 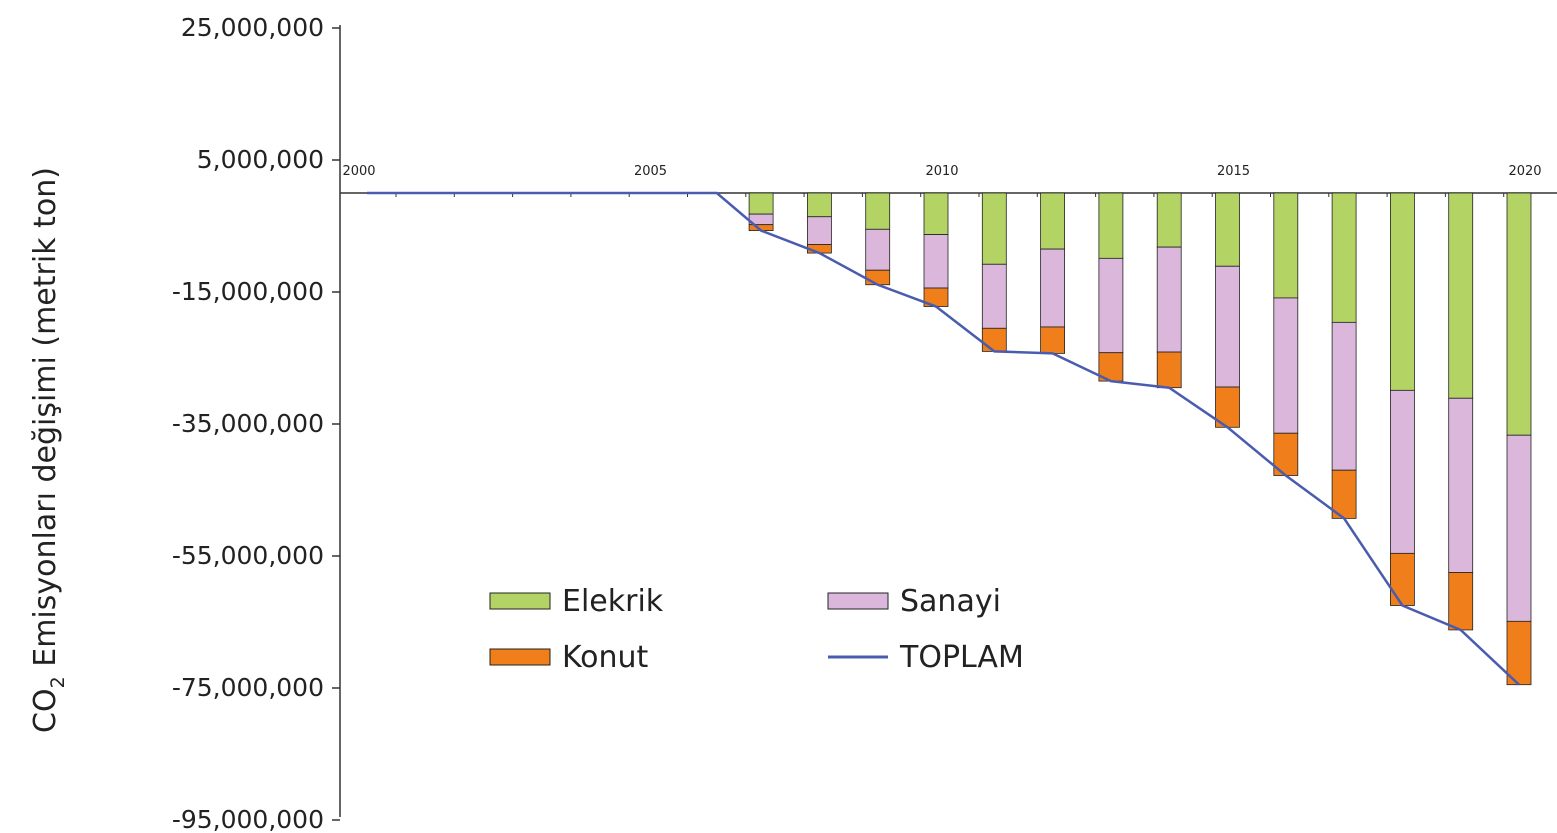 What do you see at coordinates (994, 339) in the screenshot?
I see `bar-konut-2011` at bounding box center [994, 339].